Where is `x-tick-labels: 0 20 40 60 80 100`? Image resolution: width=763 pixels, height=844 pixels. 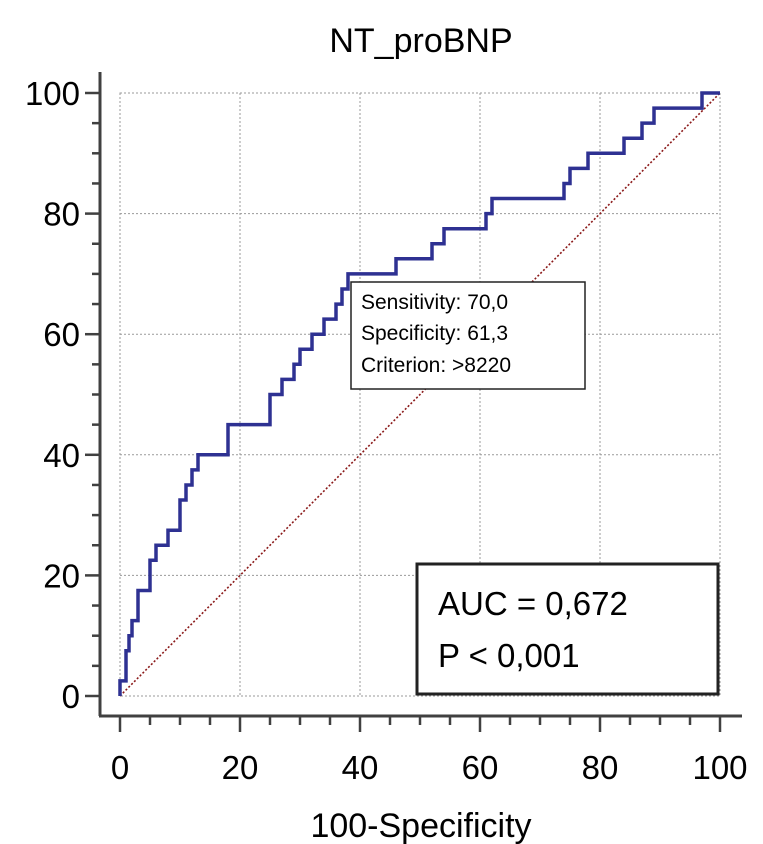 x-tick-labels: 0 20 40 60 80 100 is located at coordinates (429, 767).